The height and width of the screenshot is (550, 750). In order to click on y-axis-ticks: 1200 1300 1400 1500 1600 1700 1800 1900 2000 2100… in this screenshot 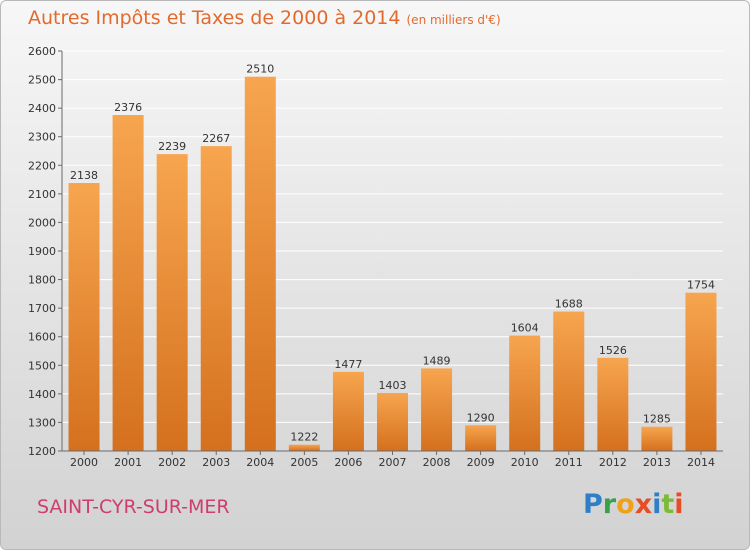, I will do `click(45, 251)`.